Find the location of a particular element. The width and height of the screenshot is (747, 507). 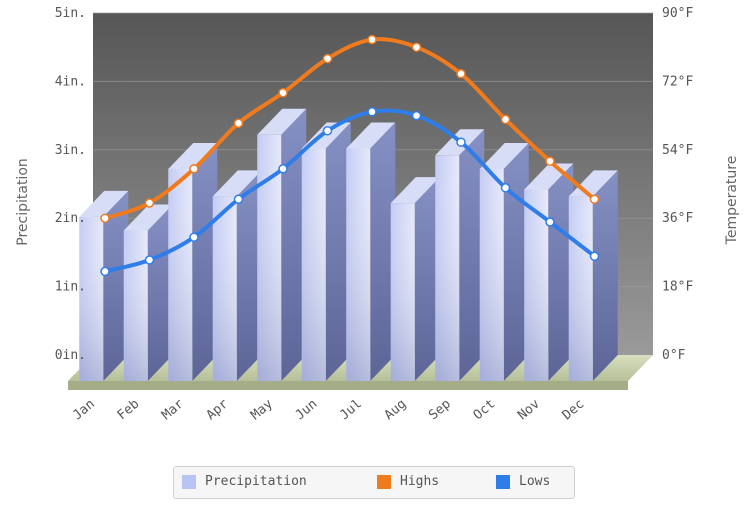

plot-floor-front is located at coordinates (348, 385).